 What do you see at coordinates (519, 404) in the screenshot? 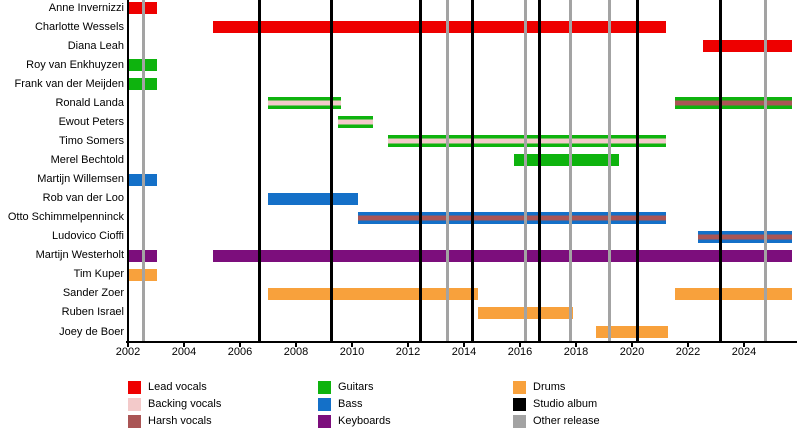
I see `legend-swatch-studio-album` at bounding box center [519, 404].